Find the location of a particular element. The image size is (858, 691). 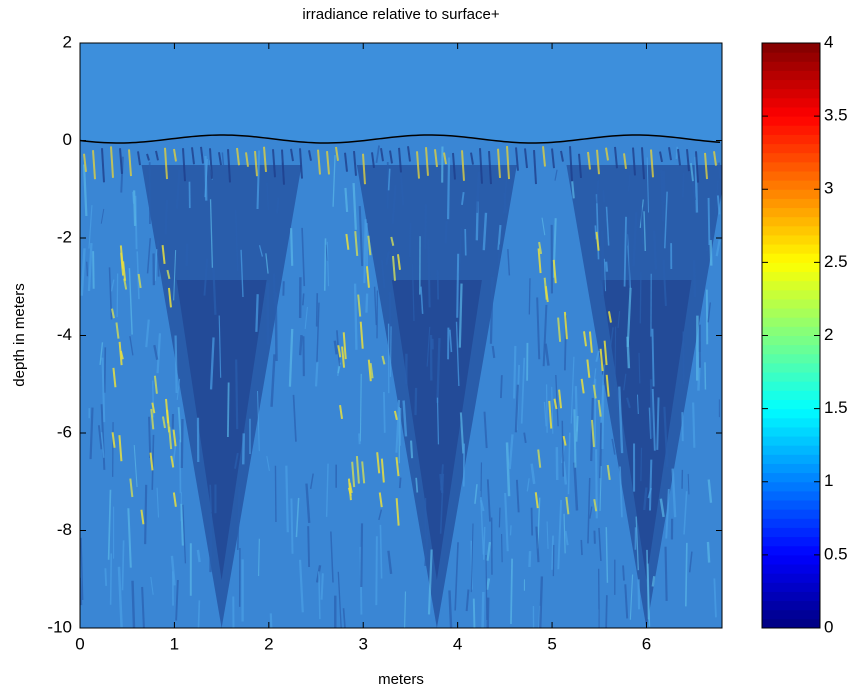

chart-title: irradiance relative to surface+ is located at coordinates (400, 14).